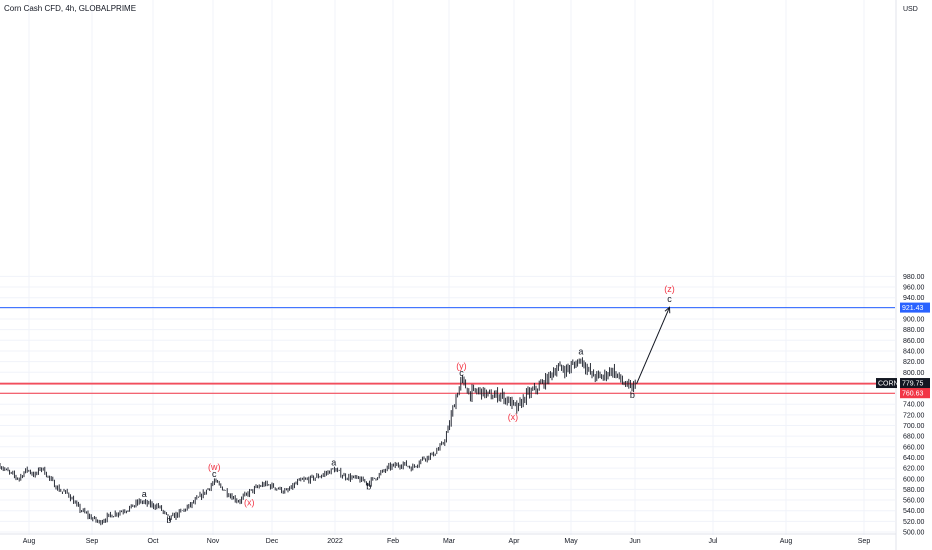 The image size is (932, 550). I want to click on y-tick-label: 900.00, so click(914, 320).